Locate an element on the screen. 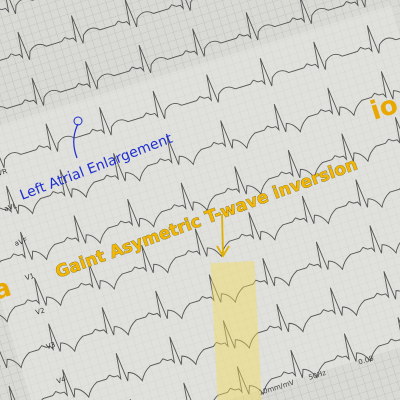 This screenshot has height=400, width=400. lead-label: V4 is located at coordinates (62, 380).